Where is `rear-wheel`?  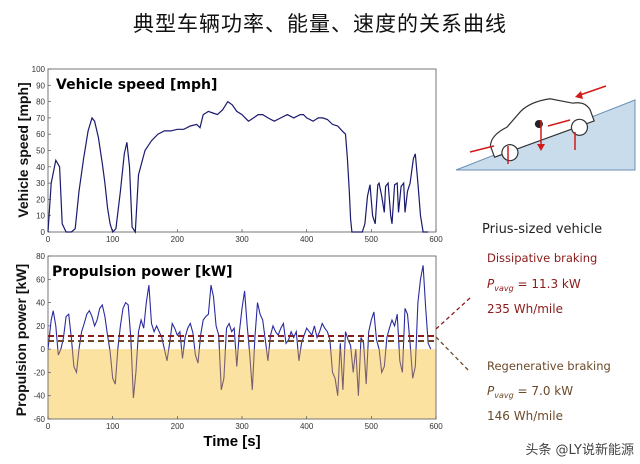 rear-wheel is located at coordinates (510, 153).